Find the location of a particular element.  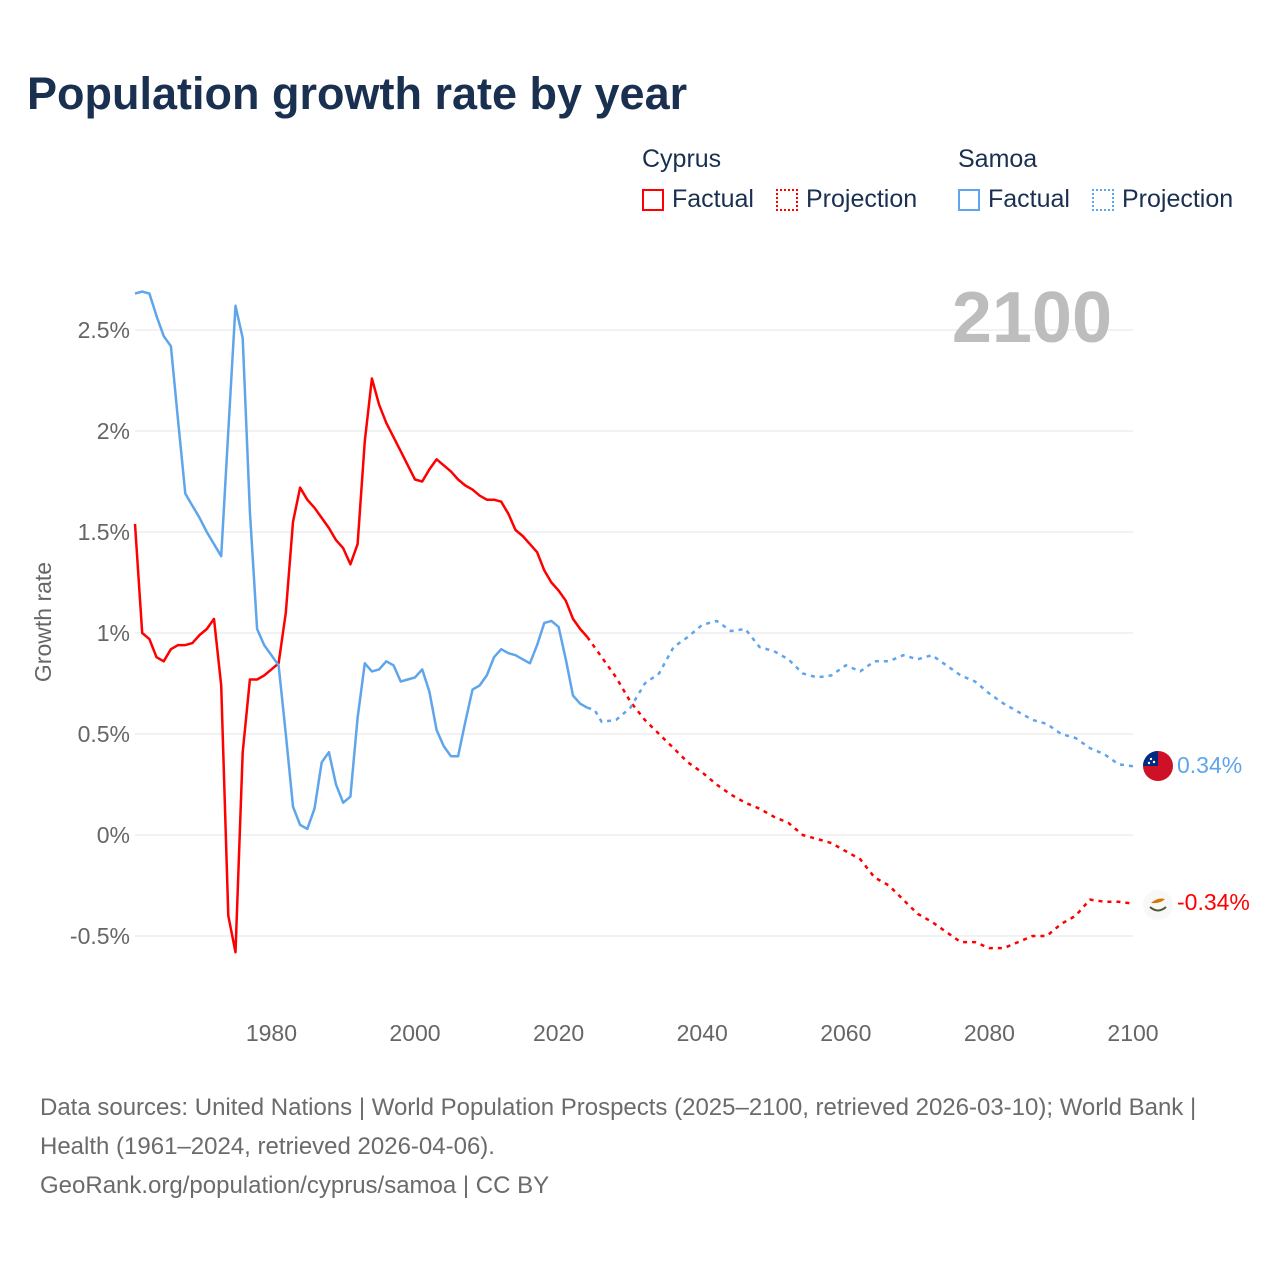

year-watermark: 2100 is located at coordinates (1032, 318).